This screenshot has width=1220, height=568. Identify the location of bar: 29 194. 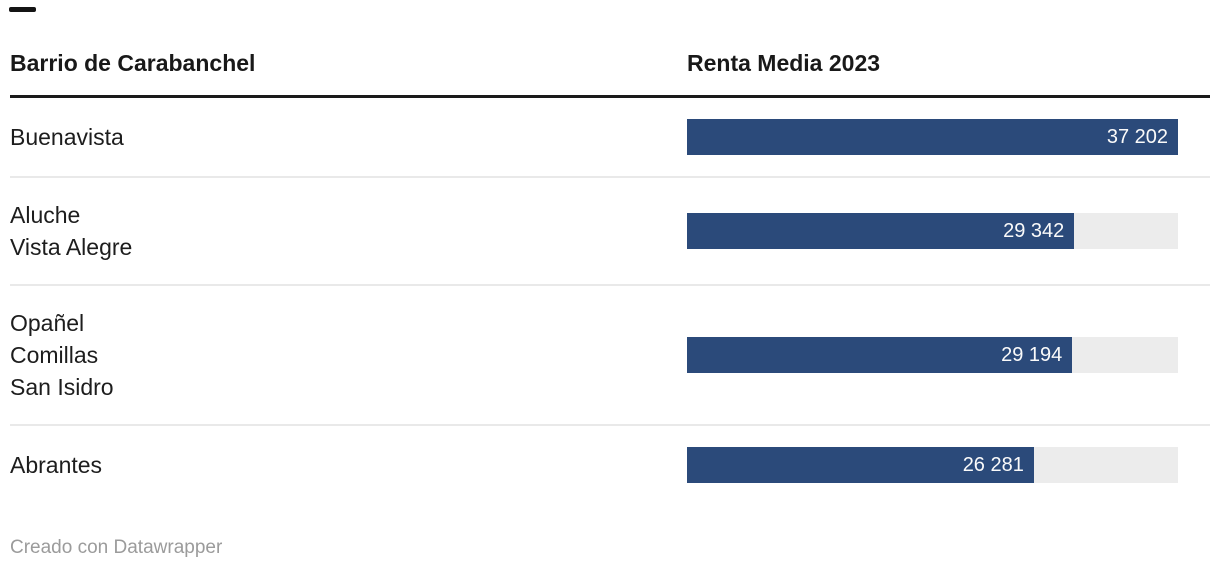
(880, 355).